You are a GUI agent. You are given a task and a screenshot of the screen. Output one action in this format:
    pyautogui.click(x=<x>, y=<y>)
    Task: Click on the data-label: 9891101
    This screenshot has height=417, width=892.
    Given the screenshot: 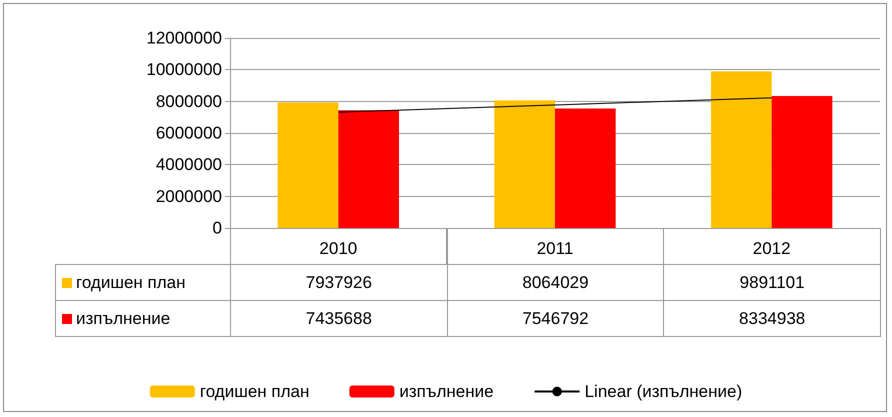 What is the action you would take?
    pyautogui.click(x=772, y=282)
    